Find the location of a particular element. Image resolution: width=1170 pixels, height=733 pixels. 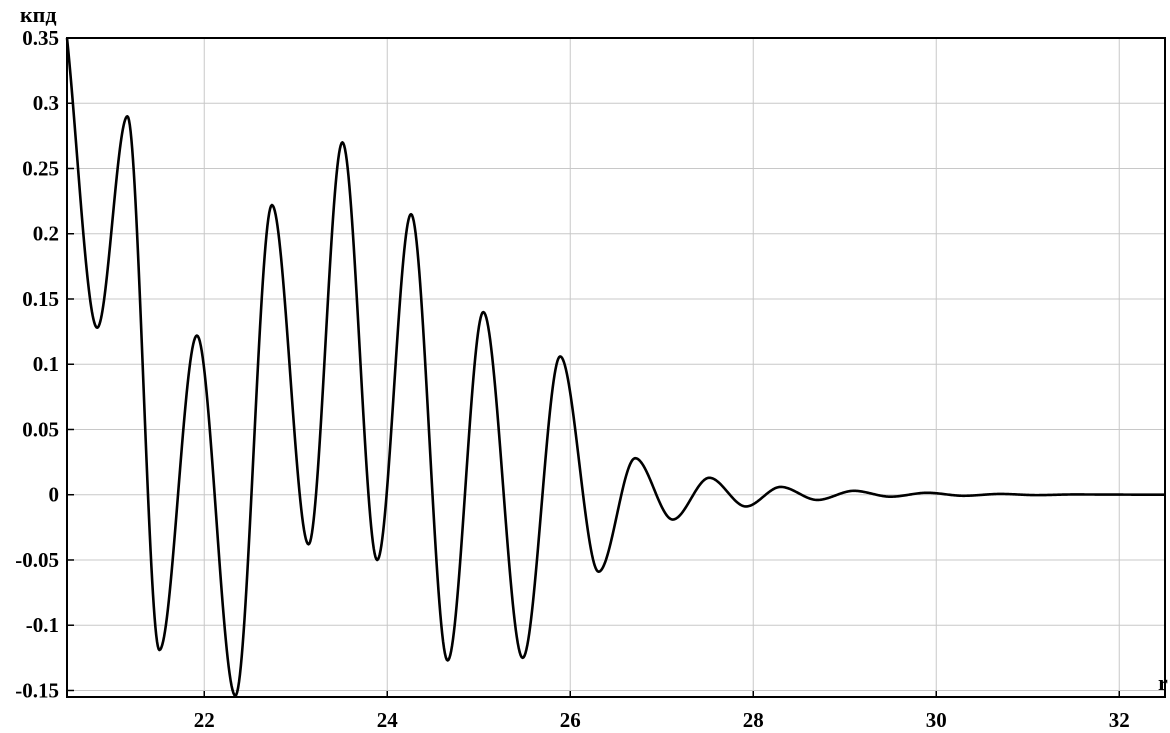

y-tick-label: -0.05 is located at coordinates (37, 560).